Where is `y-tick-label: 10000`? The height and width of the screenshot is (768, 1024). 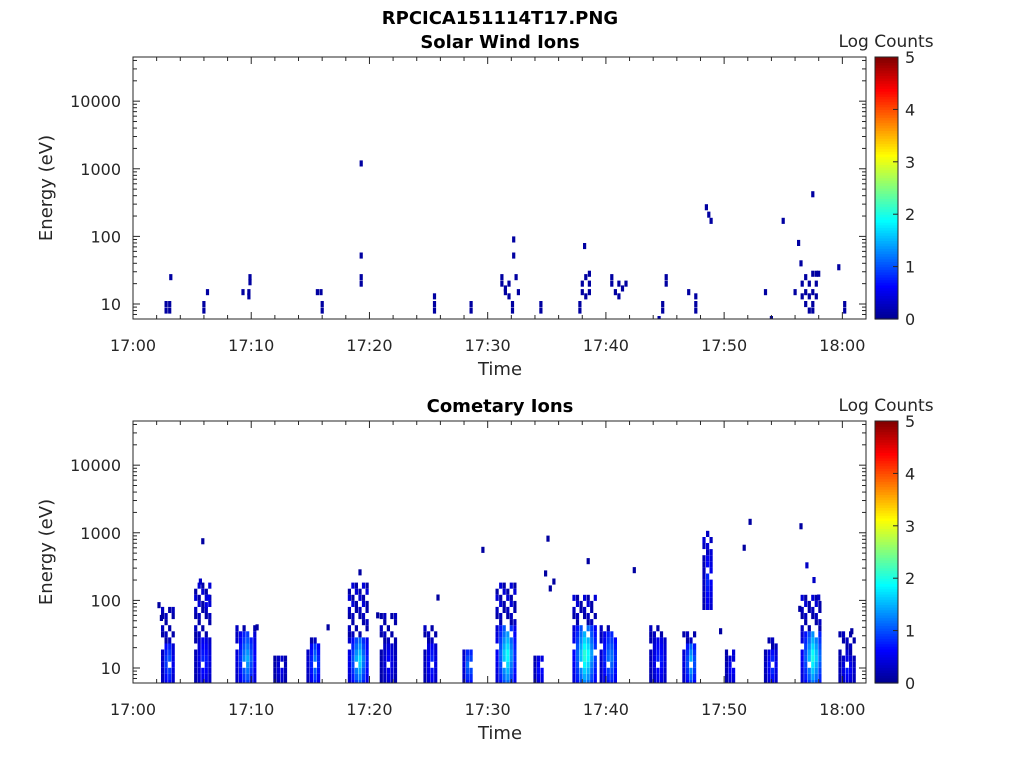
y-tick-label: 10000 is located at coordinates (95, 465).